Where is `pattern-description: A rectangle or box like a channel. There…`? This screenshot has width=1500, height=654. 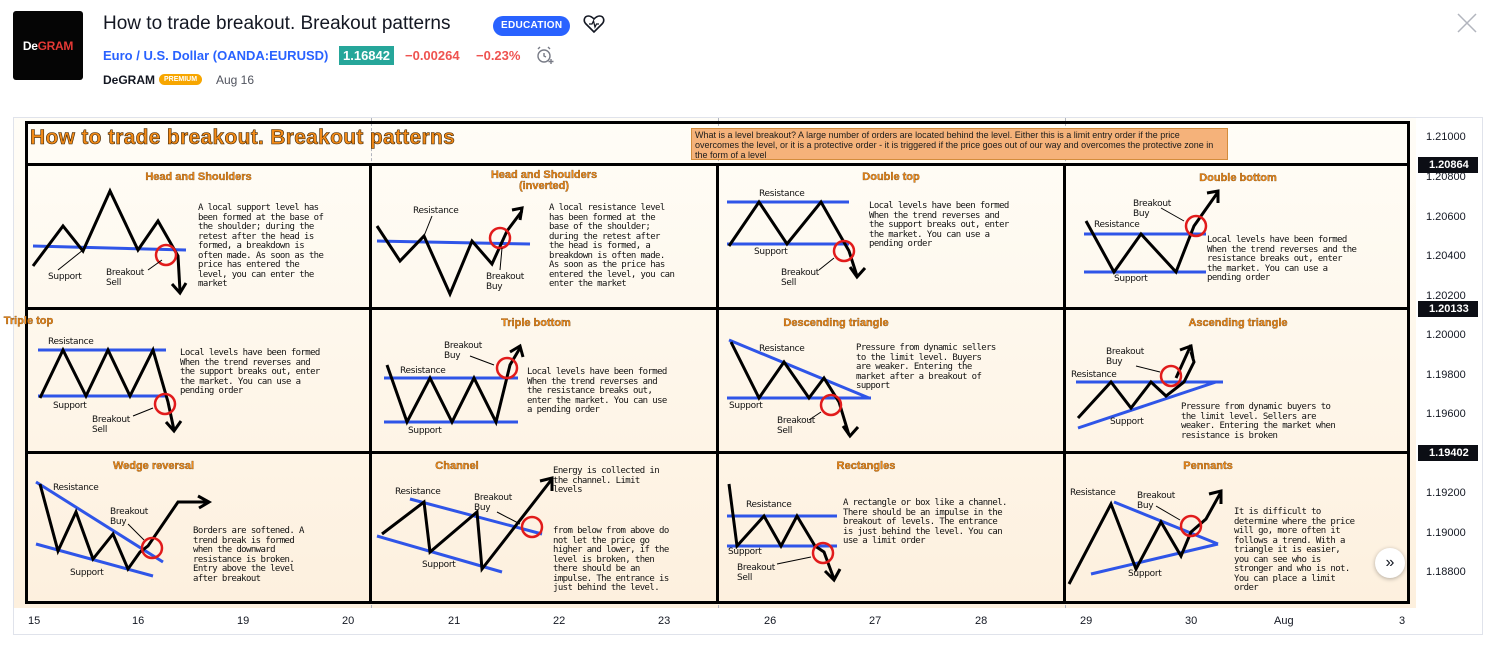 pattern-description: A rectangle or box like a channel. There… is located at coordinates (925, 522).